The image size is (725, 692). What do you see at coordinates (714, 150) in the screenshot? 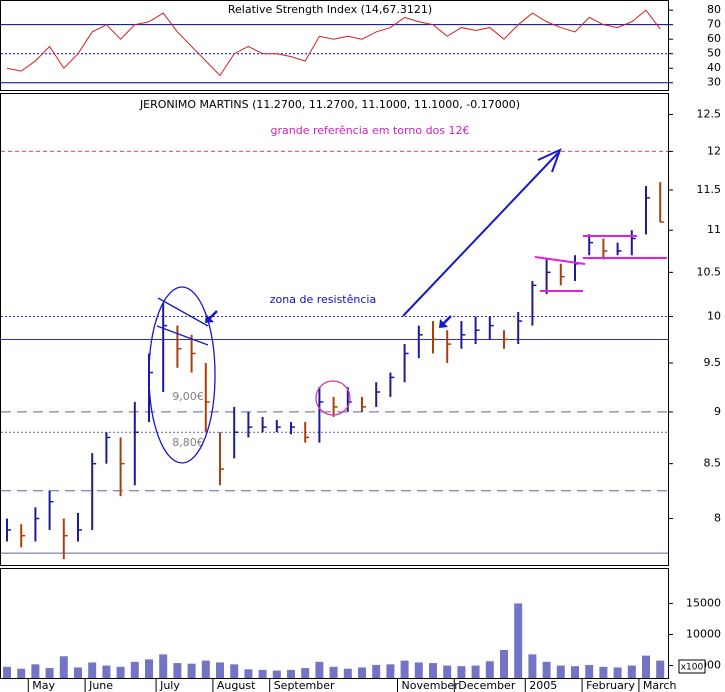
I see `y-tick-label: 12` at bounding box center [714, 150].